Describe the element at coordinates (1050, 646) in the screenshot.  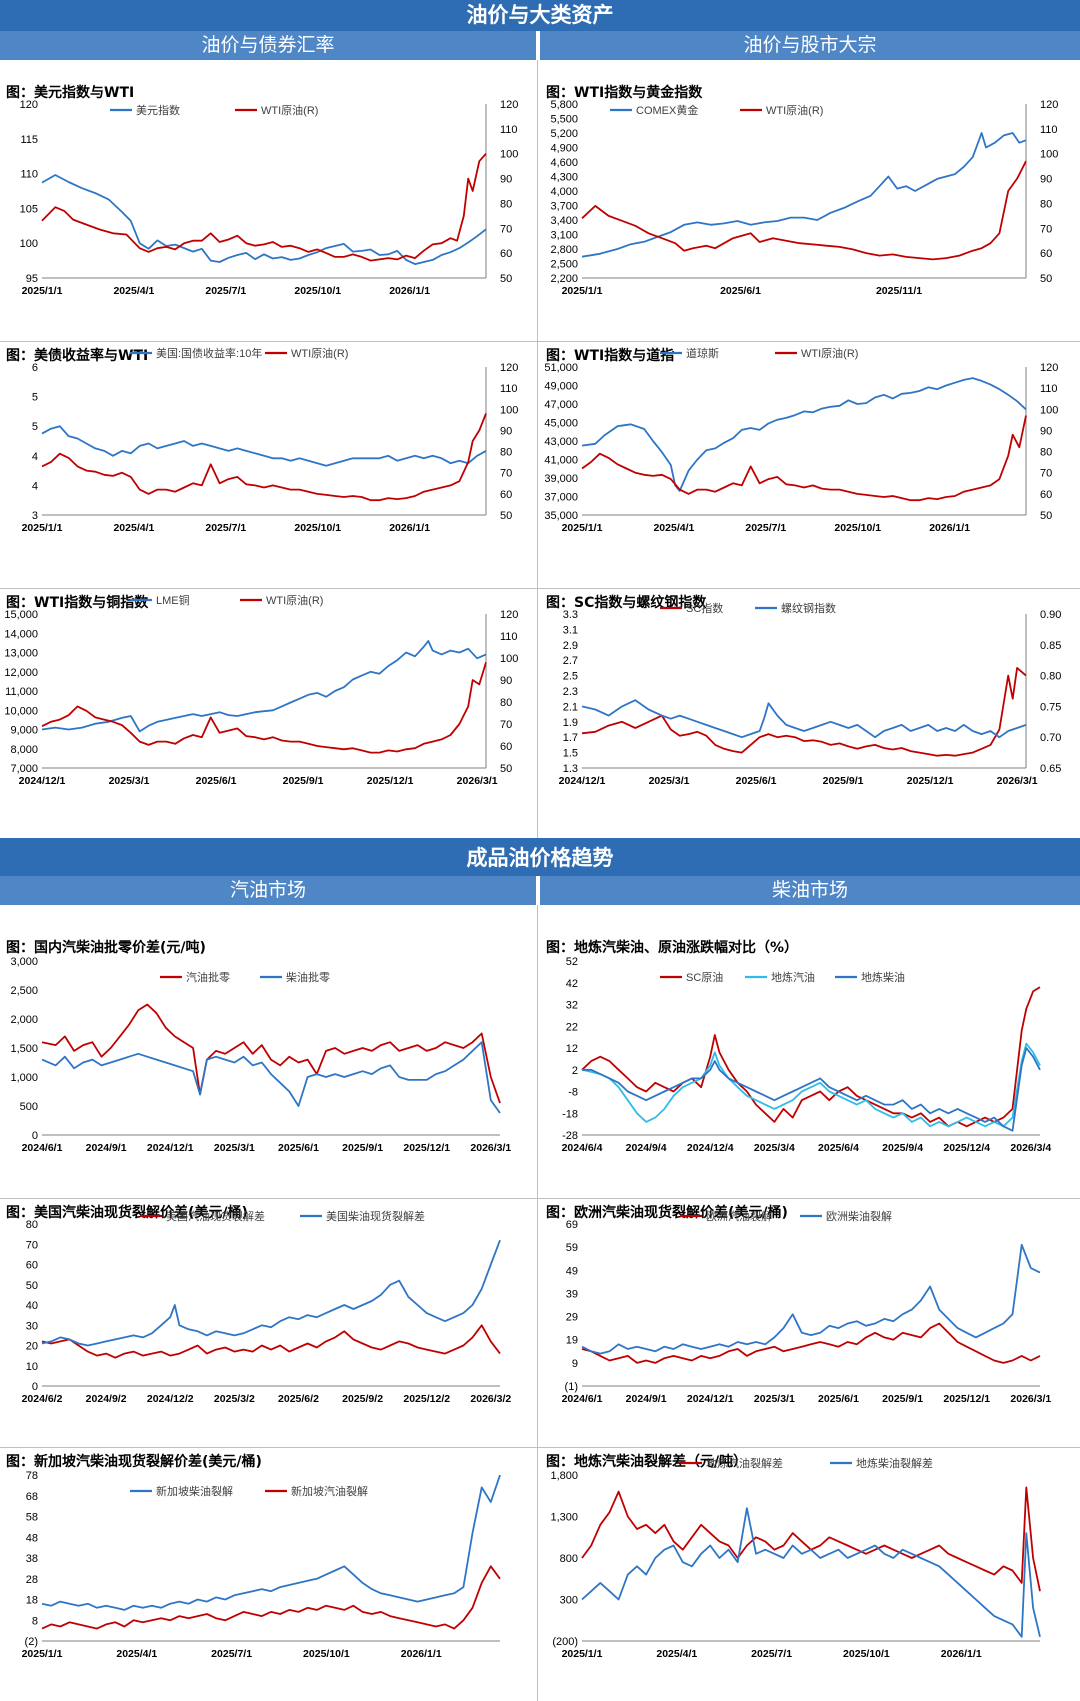
I see `y-tick-right: 0.85` at that location.